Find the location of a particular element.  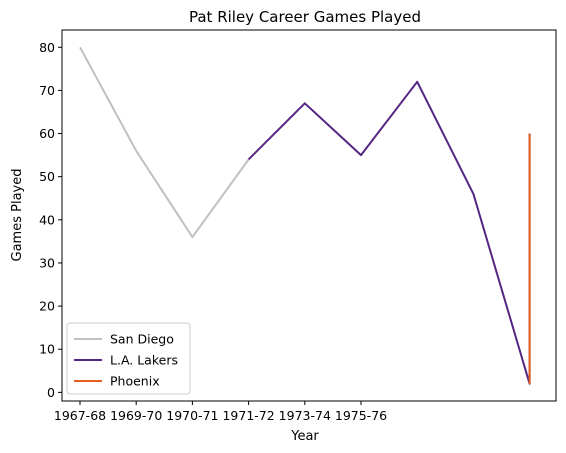

x-tick-label: 1971-72 is located at coordinates (248, 415).